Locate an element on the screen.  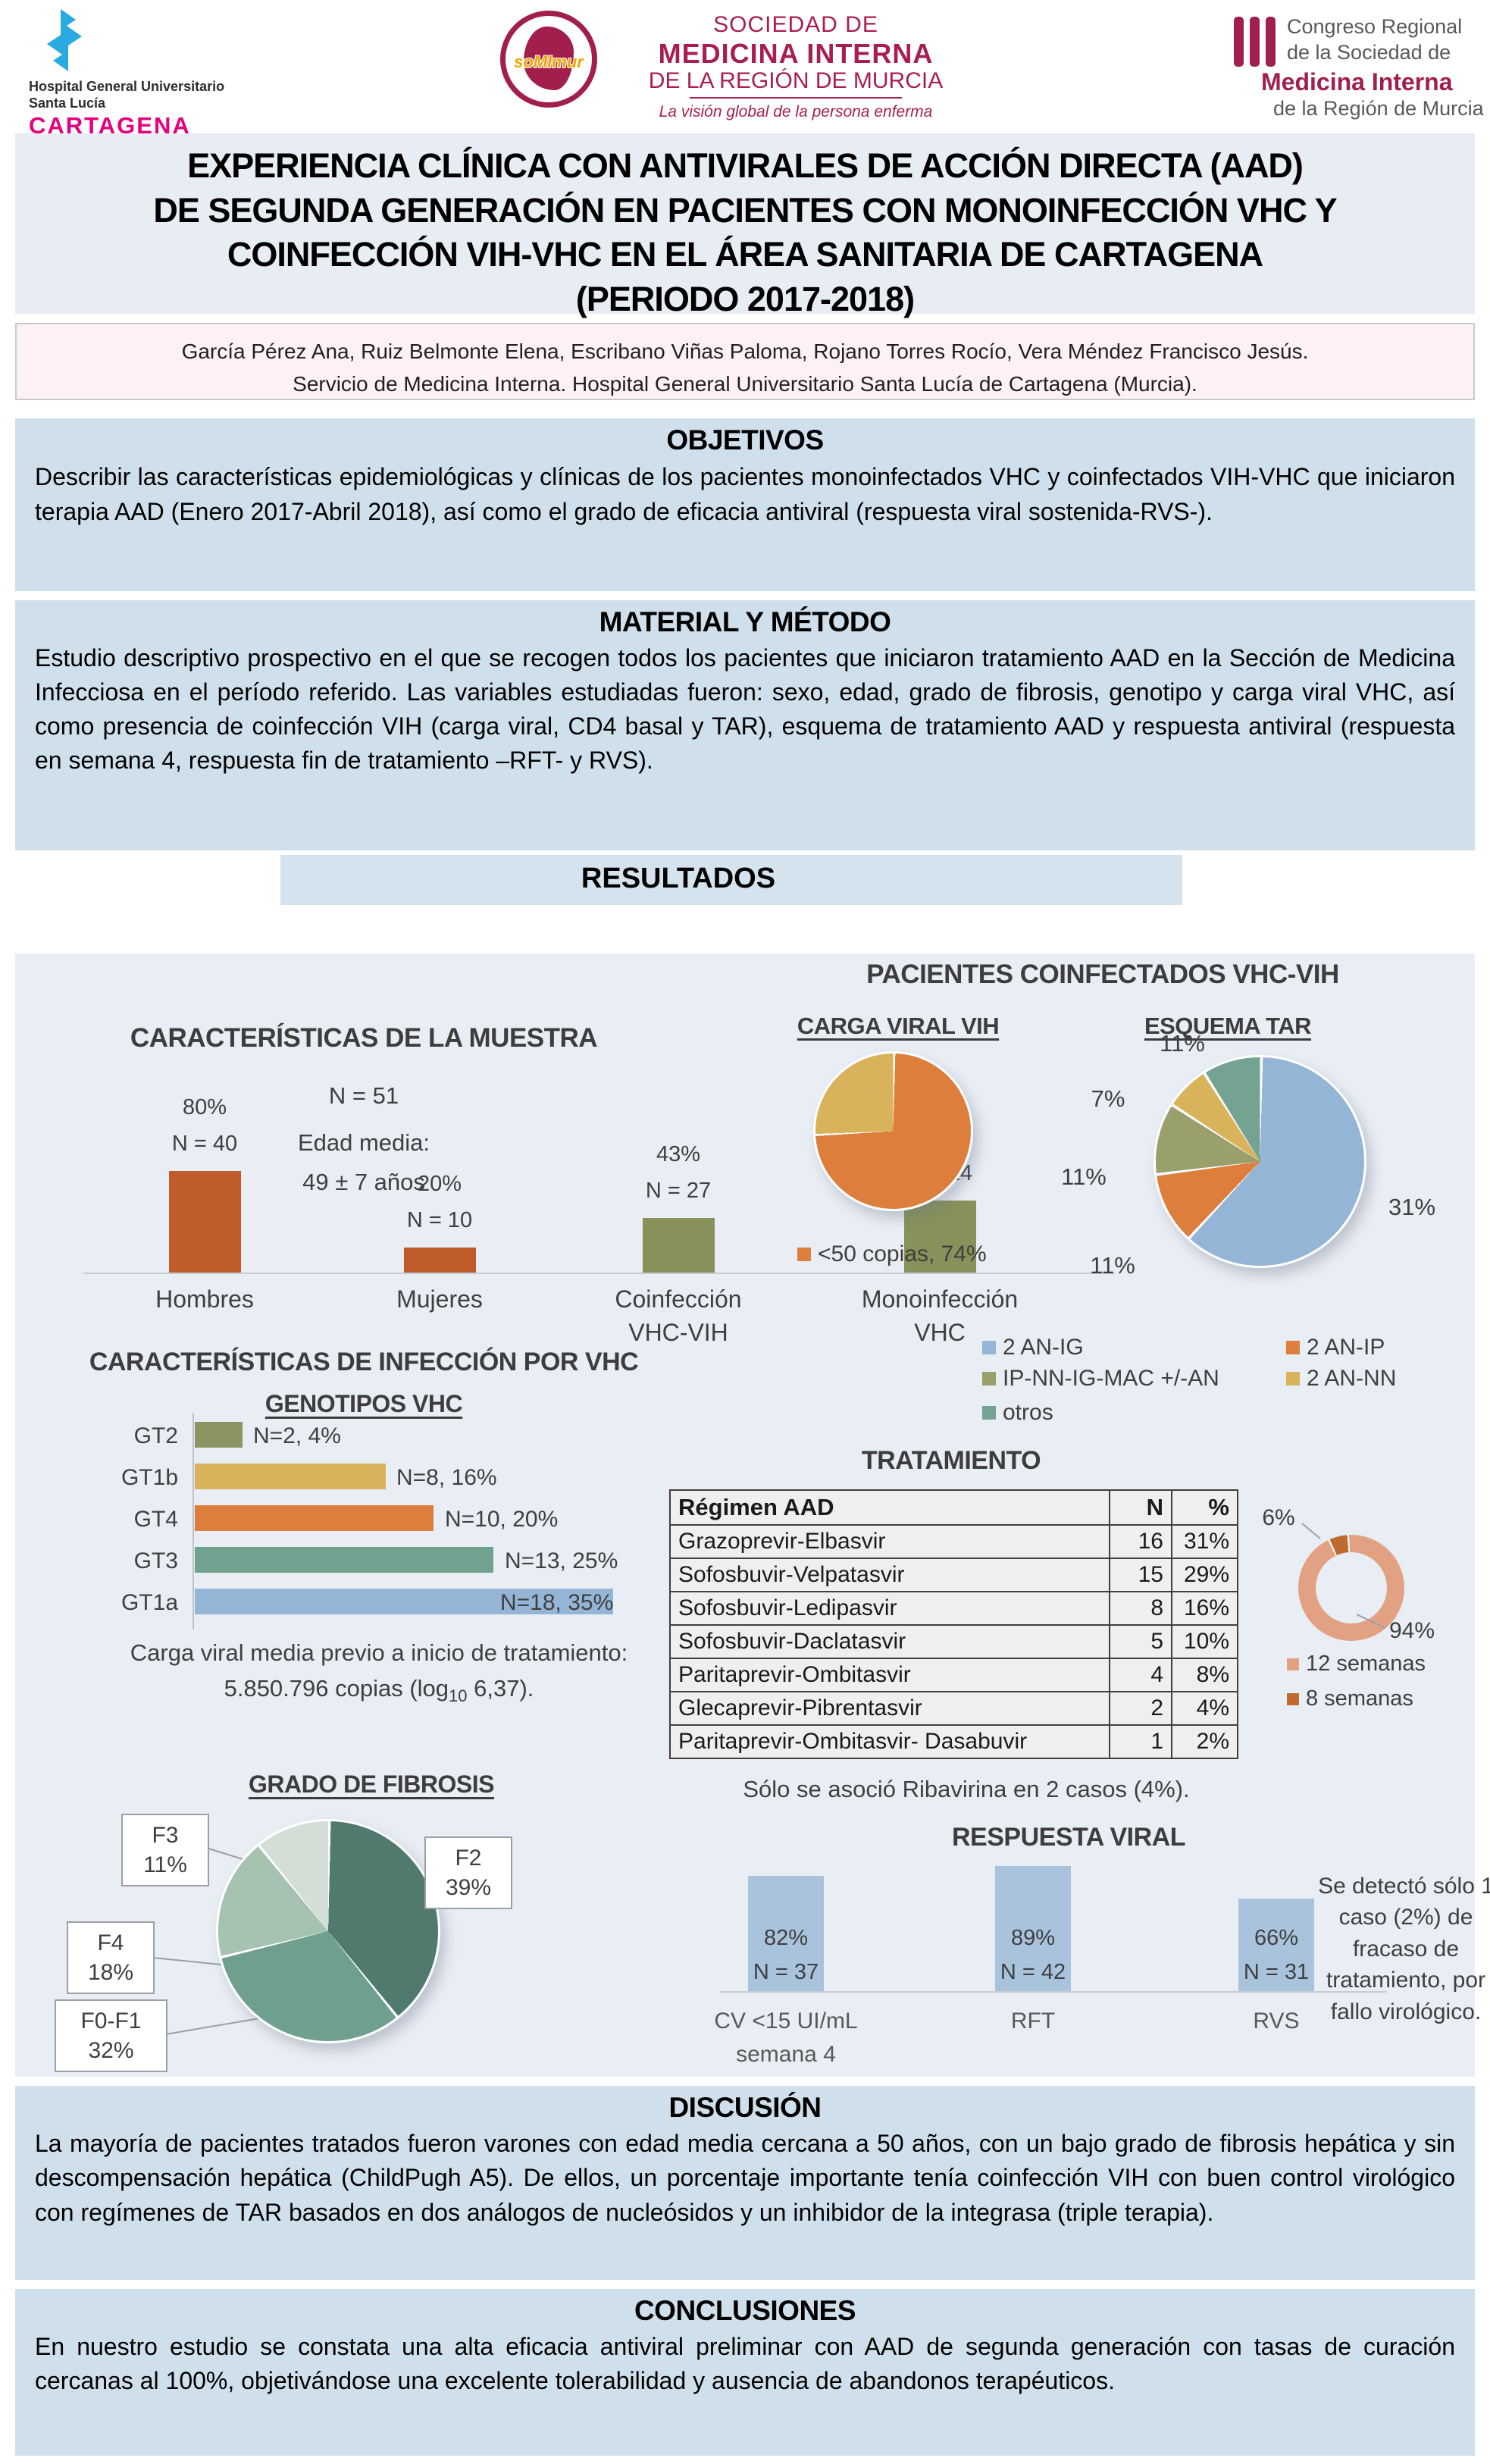
esquema-legend-2anip-label: 2 AN-IP is located at coordinates (1346, 1347).